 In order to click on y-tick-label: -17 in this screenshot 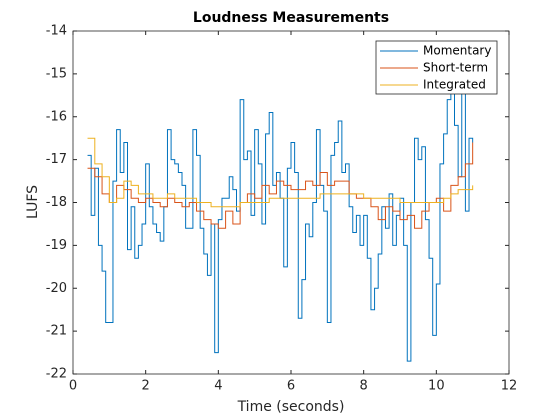, I will do `click(56, 159)`.